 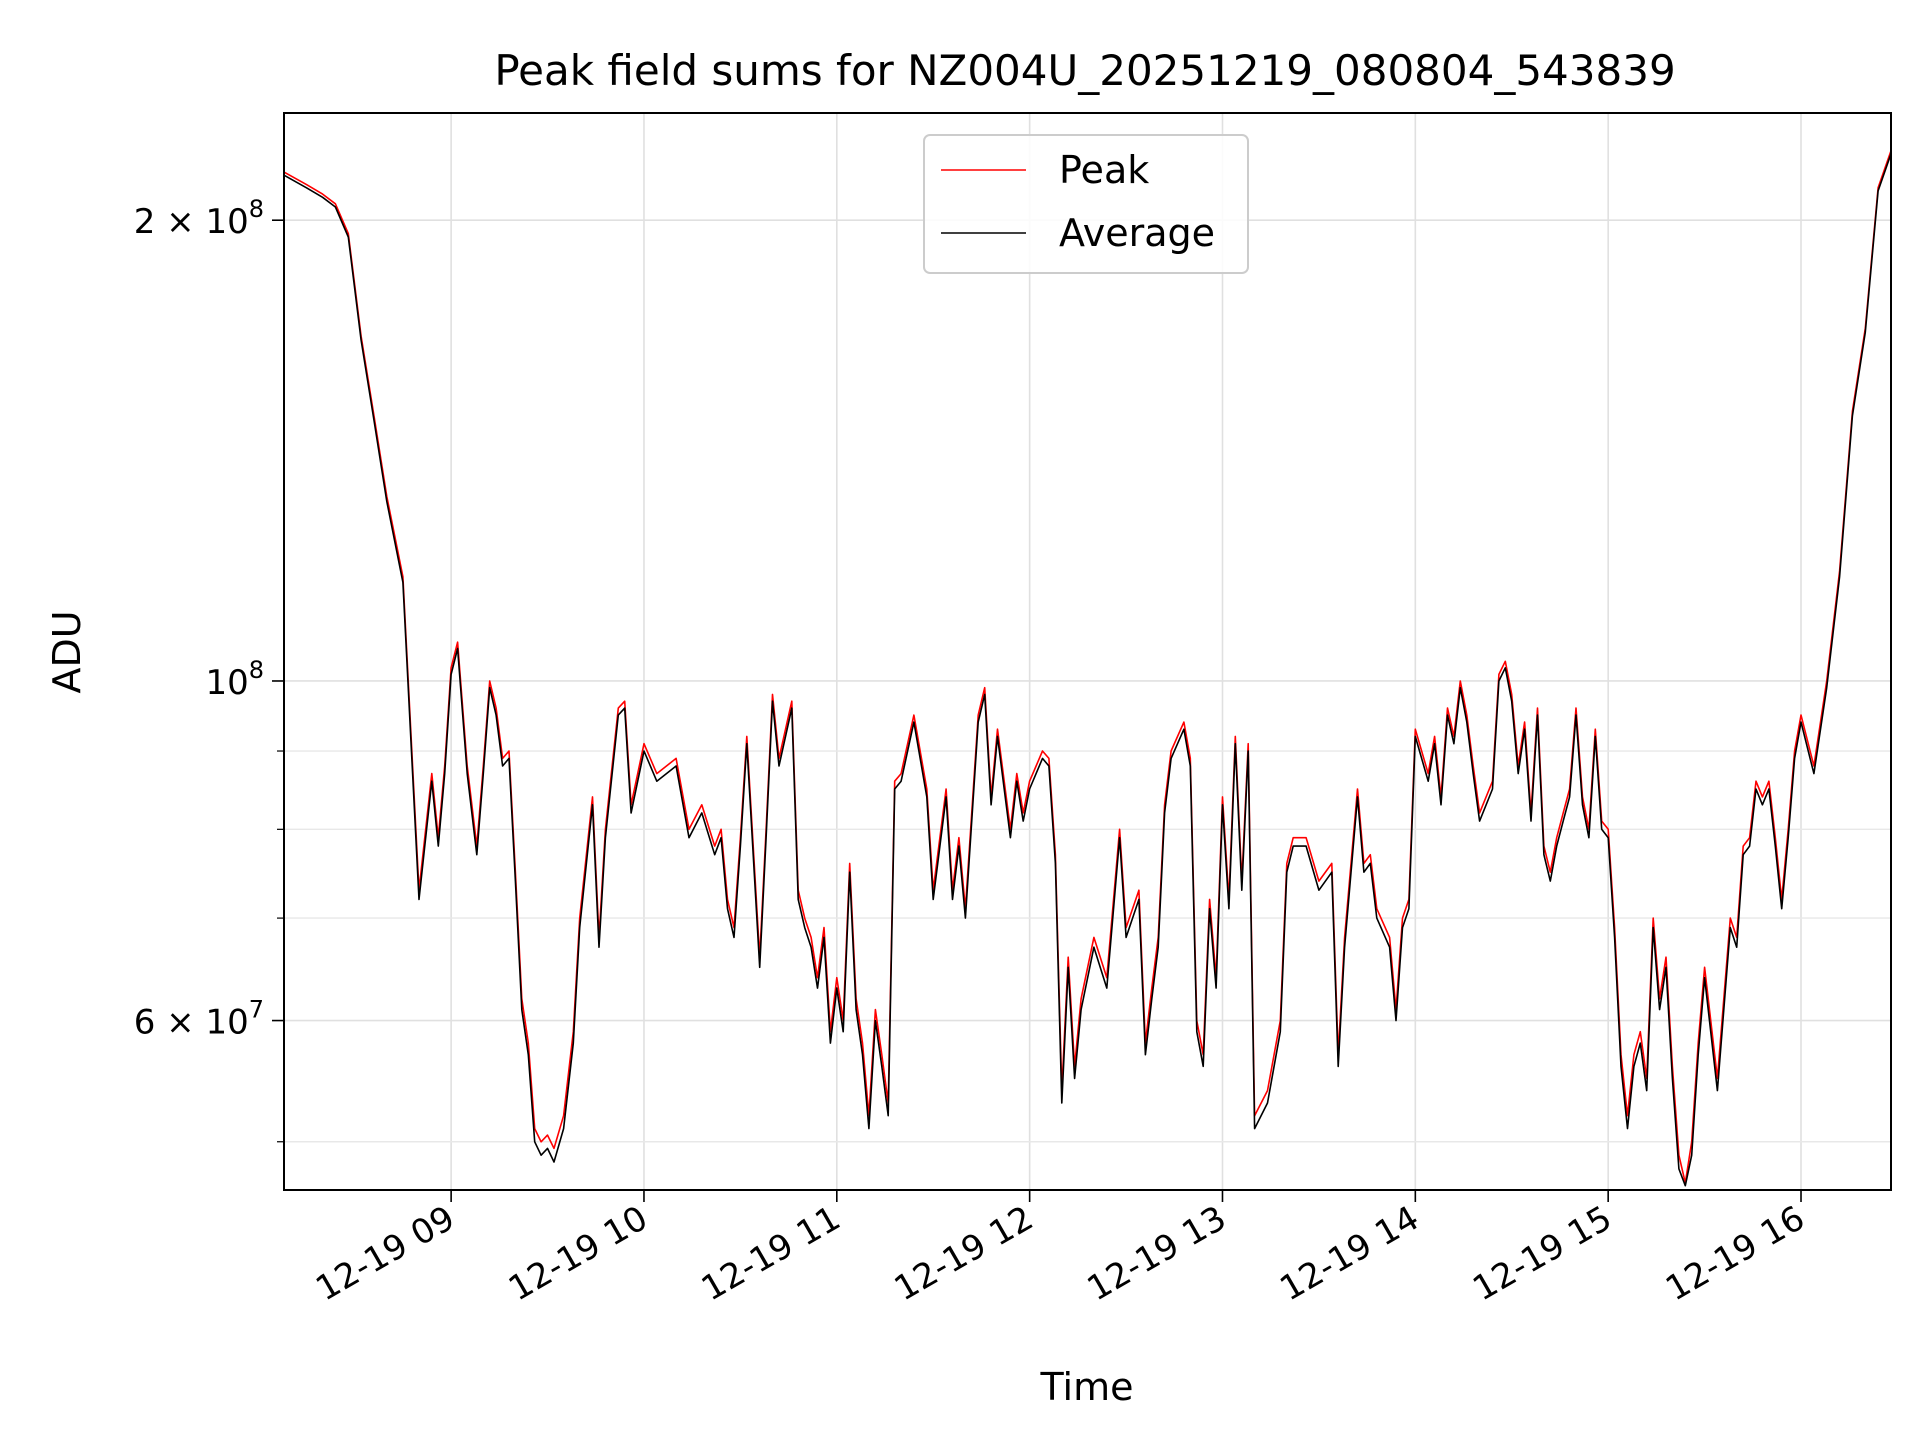 What do you see at coordinates (199, 1019) in the screenshot?
I see `y-tick-label: 6 × 107` at bounding box center [199, 1019].